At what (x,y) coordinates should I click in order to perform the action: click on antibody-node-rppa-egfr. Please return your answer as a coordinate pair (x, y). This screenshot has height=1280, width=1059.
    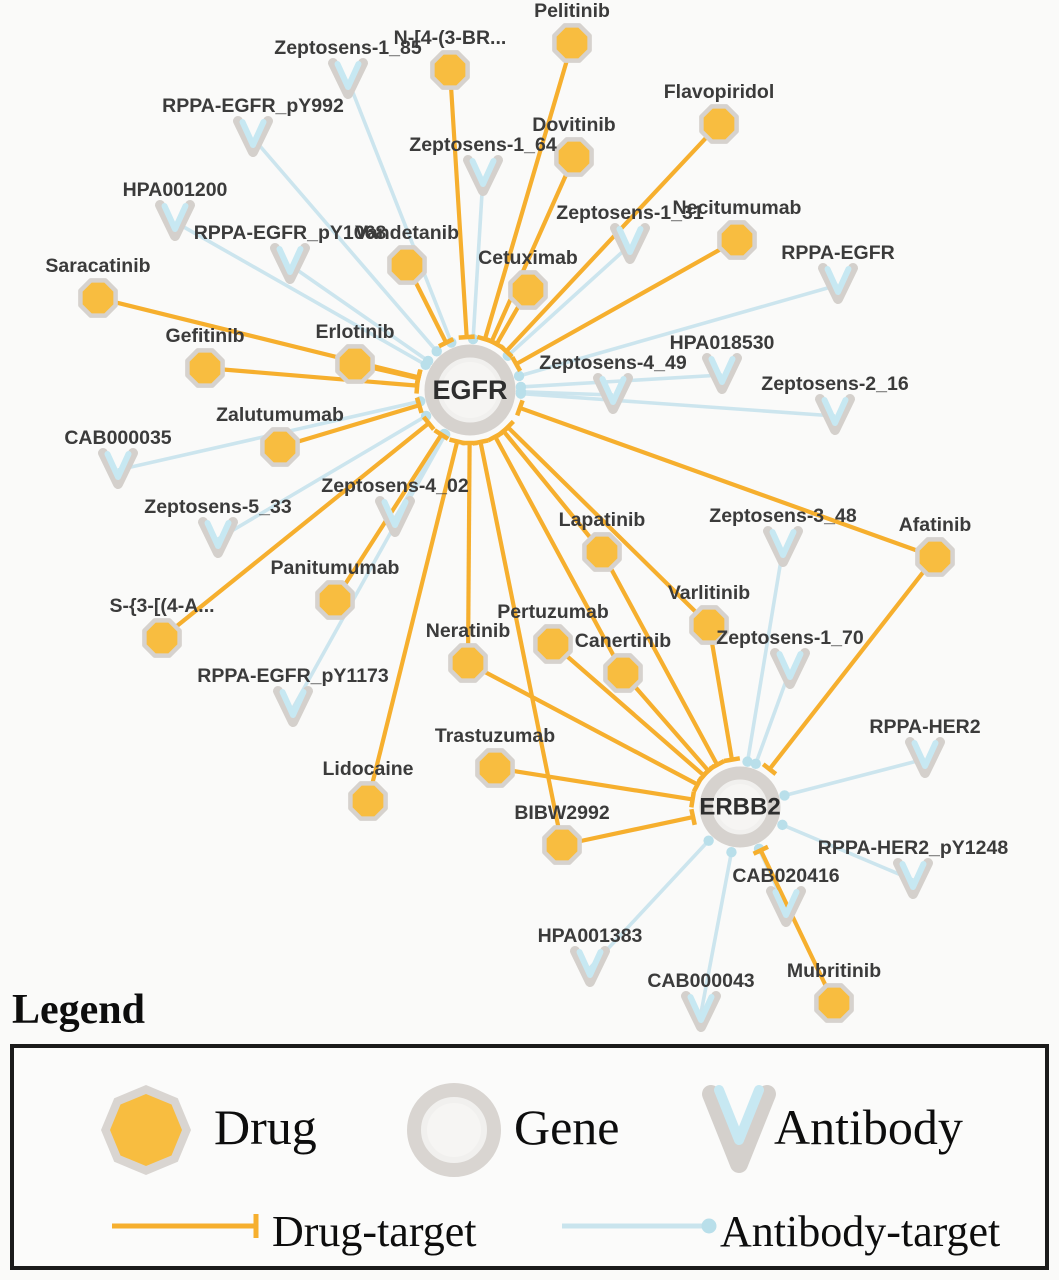
    Looking at the image, I should click on (838, 283).